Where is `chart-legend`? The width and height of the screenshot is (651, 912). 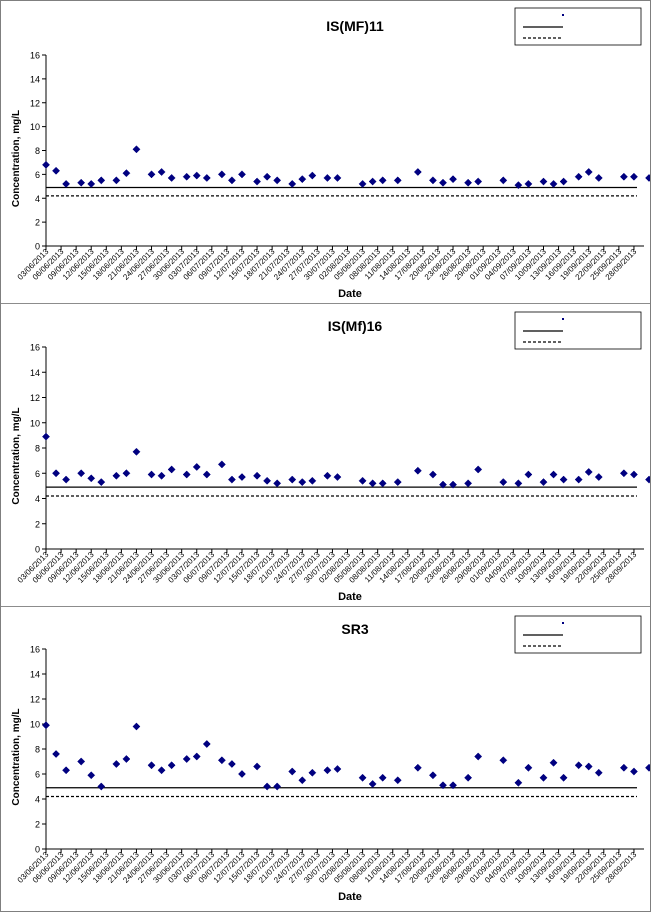
chart-legend is located at coordinates (578, 26).